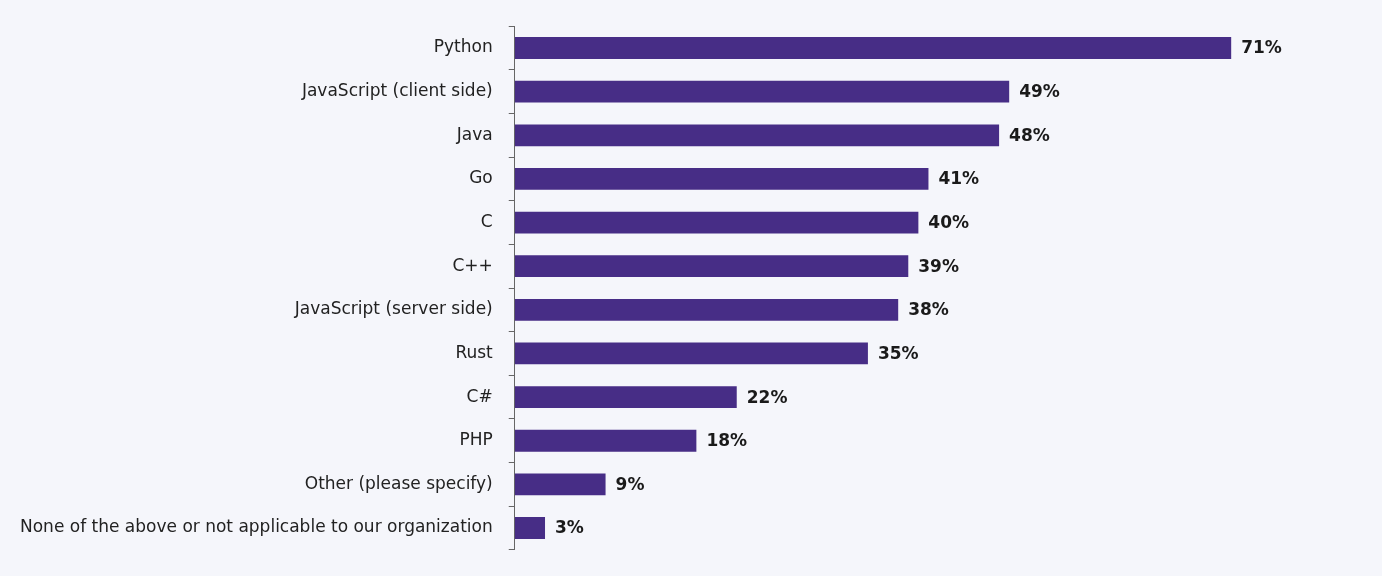 The height and width of the screenshot is (576, 1382). I want to click on data-label: 40%, so click(949, 221).